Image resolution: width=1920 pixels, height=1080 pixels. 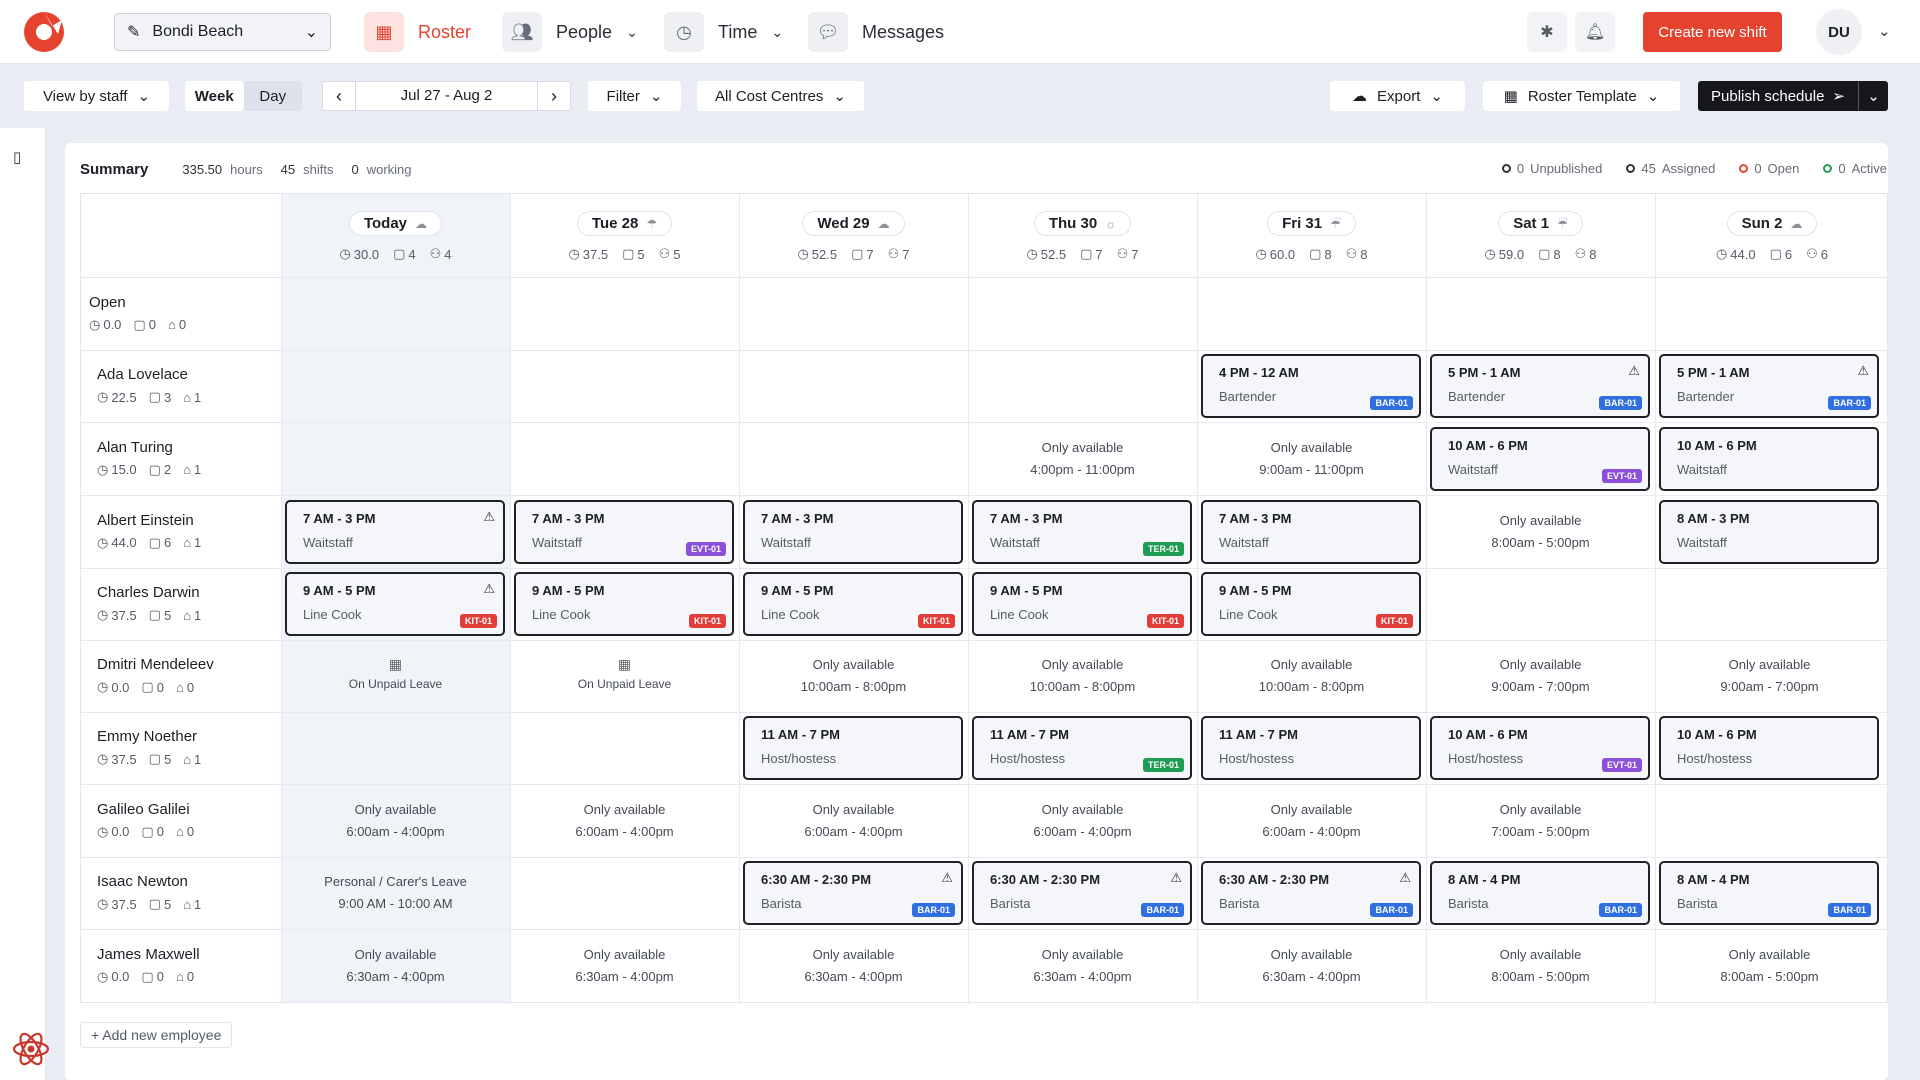 What do you see at coordinates (1082, 531) in the screenshot?
I see `shift-card: 7 AM - 3 PM Waitstaff TER-01` at bounding box center [1082, 531].